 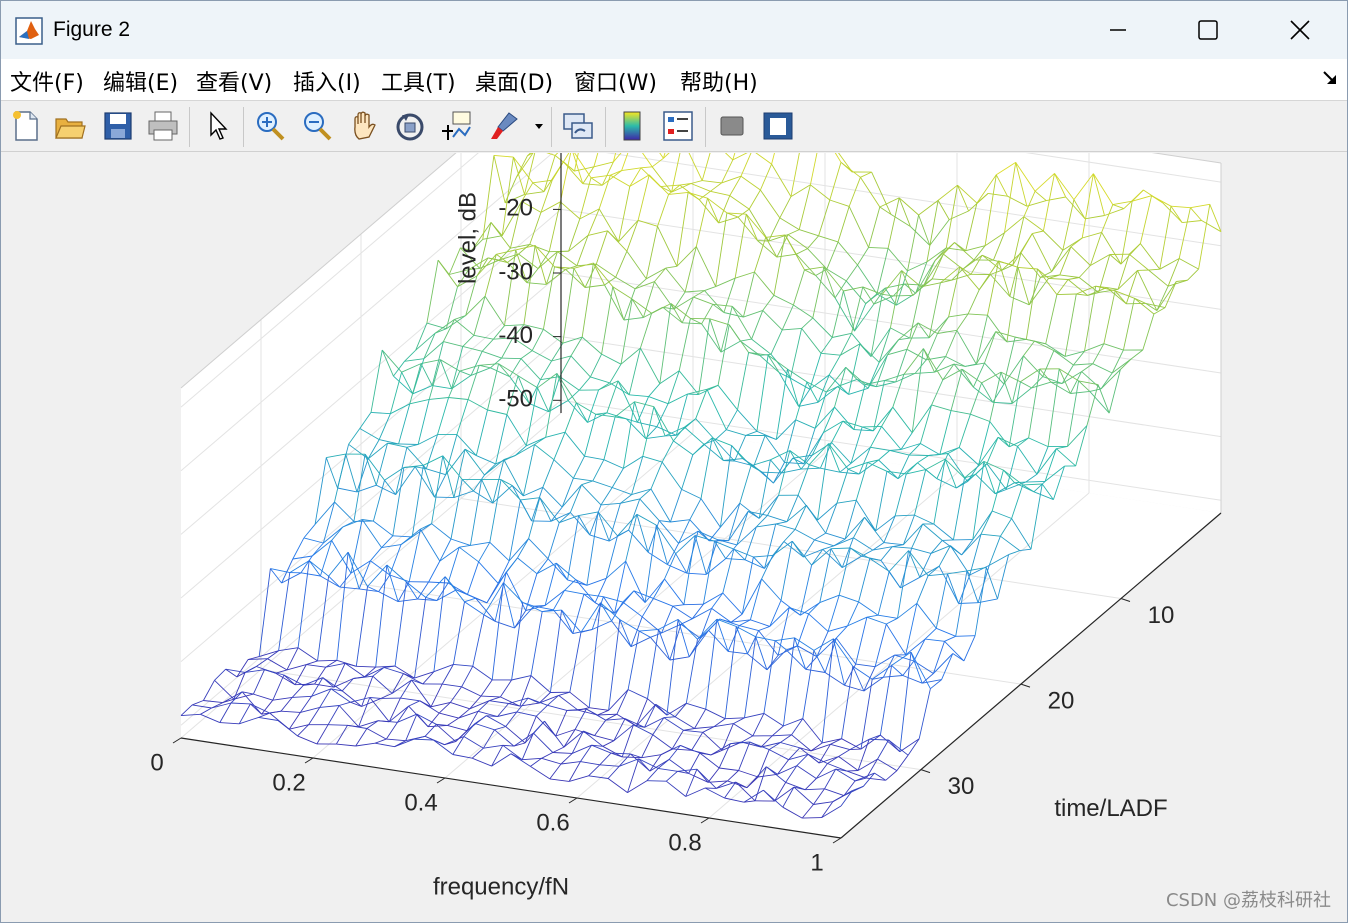 I want to click on minimize-button, so click(x=1118, y=30).